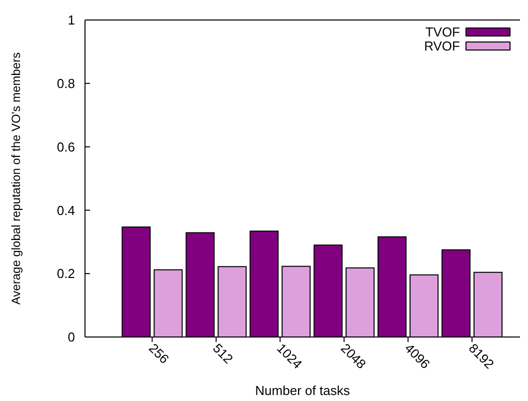 This screenshot has width=528, height=401. What do you see at coordinates (71, 337) in the screenshot?
I see `y-tick-label: 0` at bounding box center [71, 337].